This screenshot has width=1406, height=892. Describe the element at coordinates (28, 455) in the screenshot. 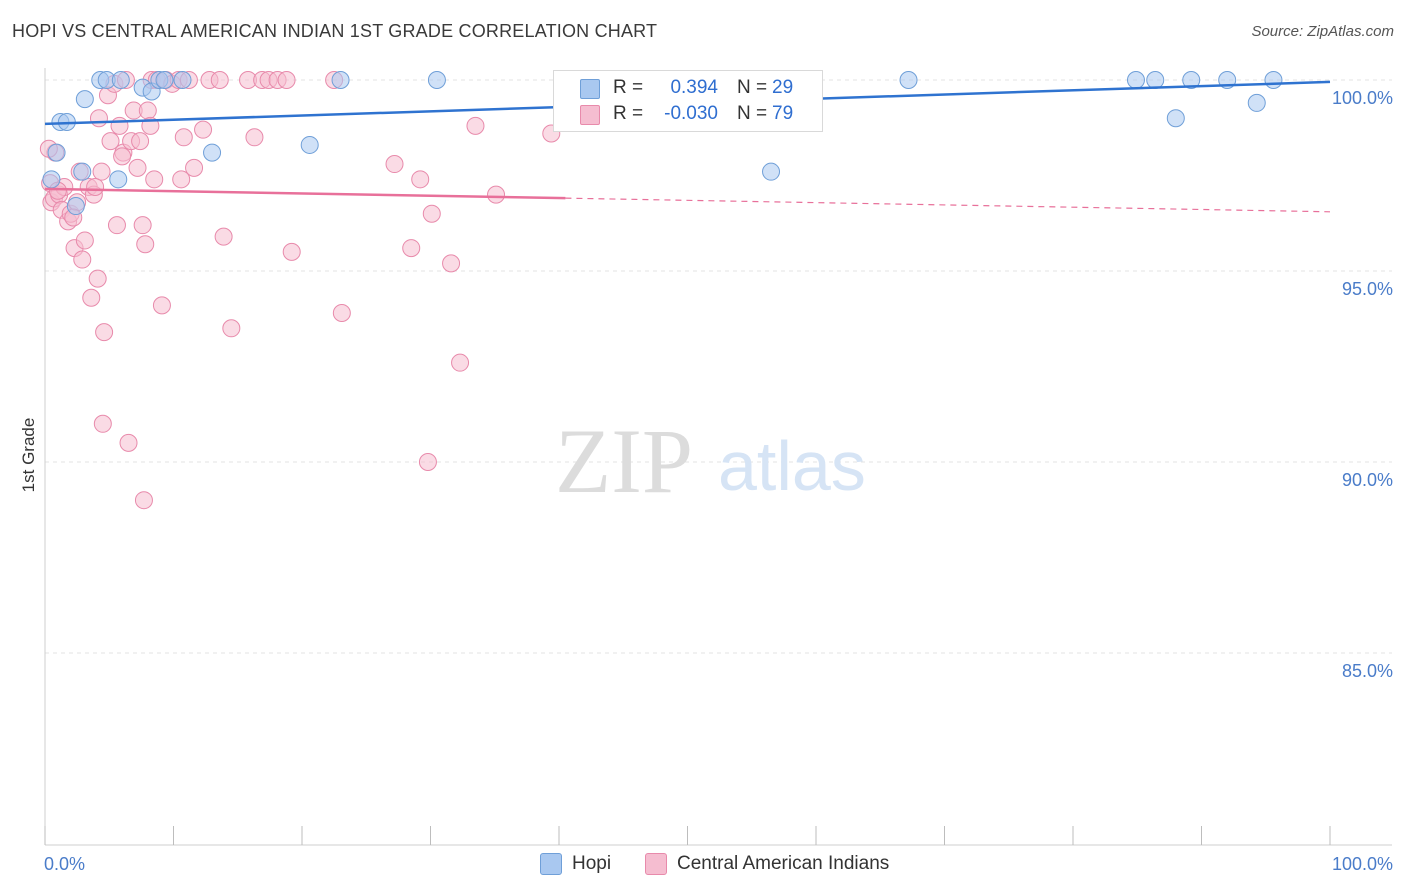

I see `y-axis-label: 1st Grade` at that location.